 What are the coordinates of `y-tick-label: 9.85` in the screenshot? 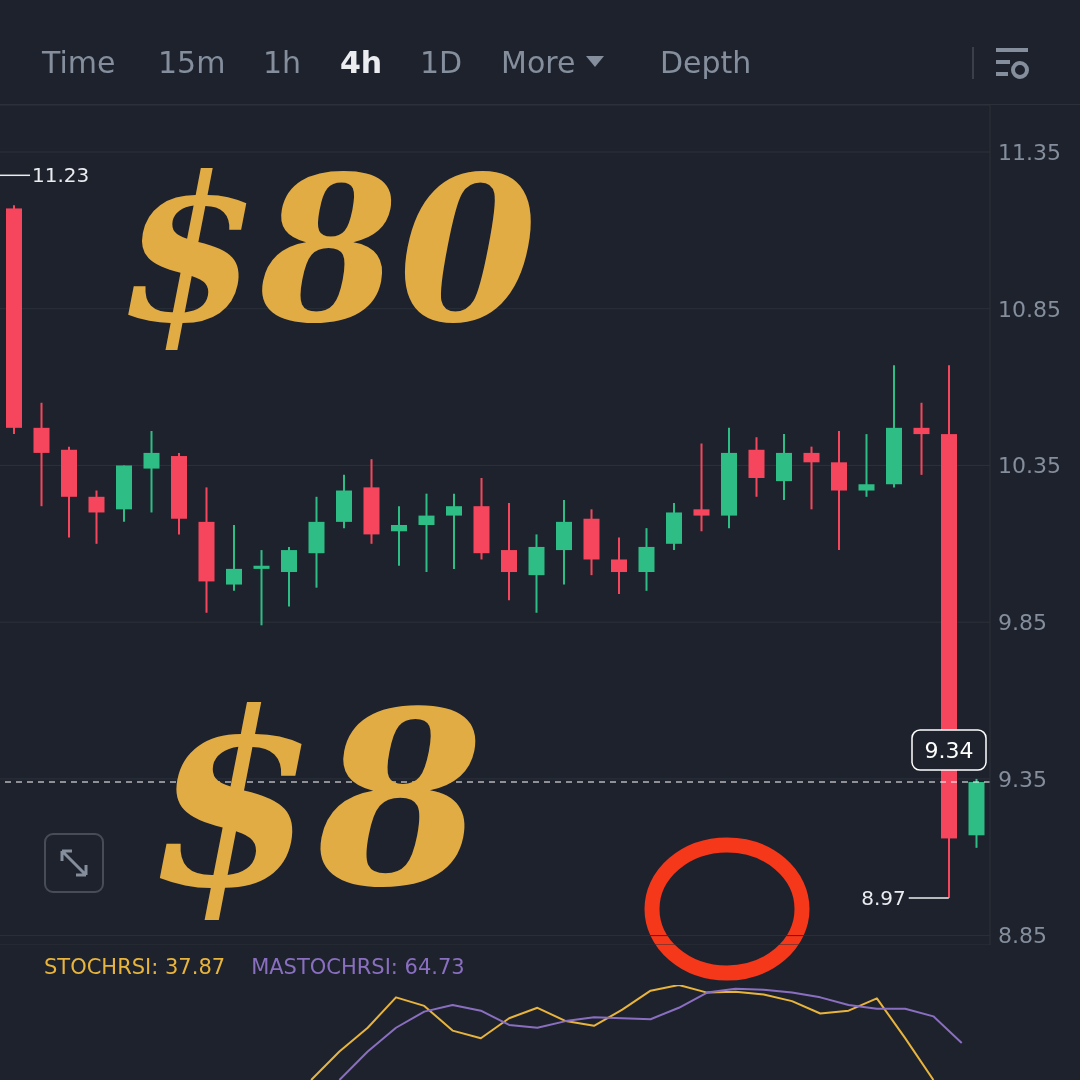 It's located at (1022, 622).